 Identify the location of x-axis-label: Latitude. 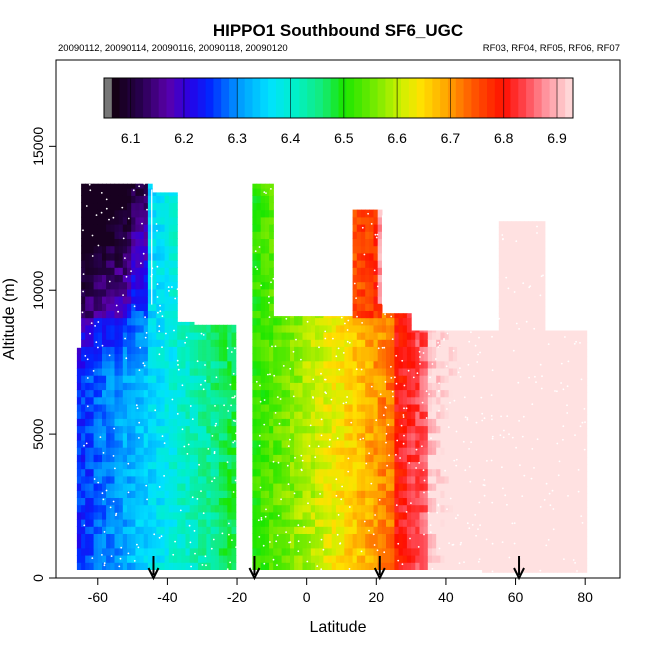
(338, 627).